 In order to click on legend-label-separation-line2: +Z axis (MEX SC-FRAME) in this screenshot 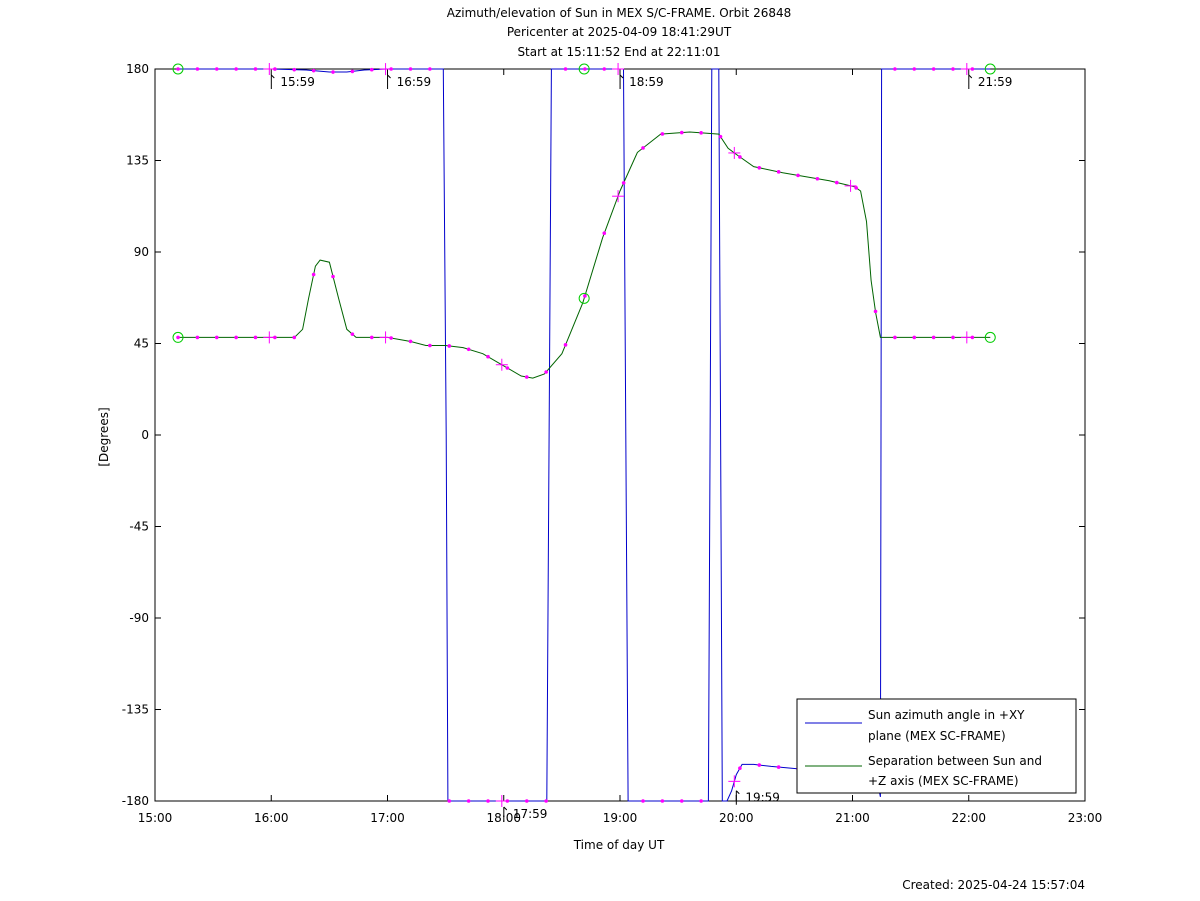, I will do `click(943, 781)`.